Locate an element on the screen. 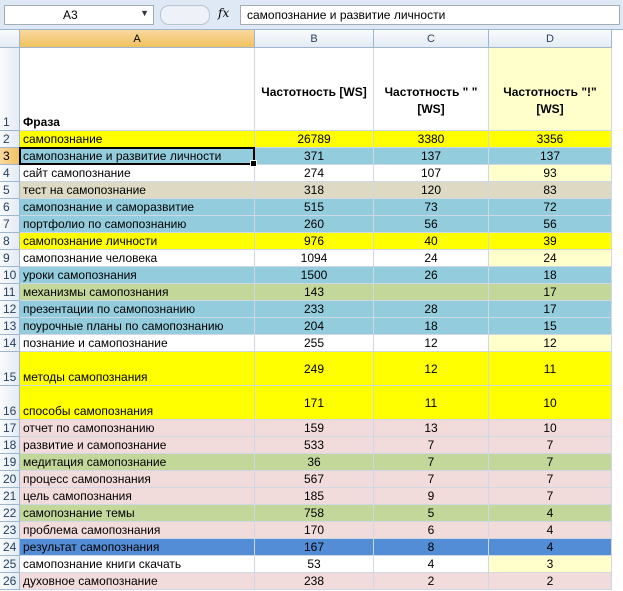 The width and height of the screenshot is (623, 591). frequency-cell-d: 18 is located at coordinates (550, 275).